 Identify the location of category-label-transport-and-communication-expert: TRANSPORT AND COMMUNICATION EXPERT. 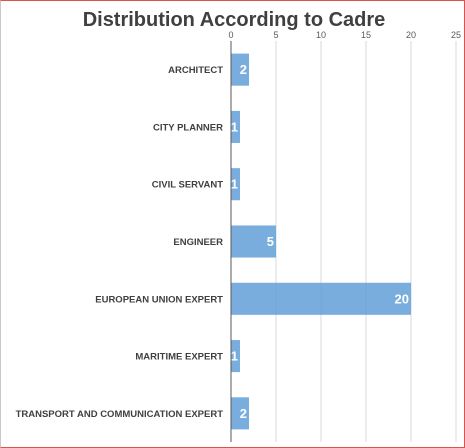
(120, 414).